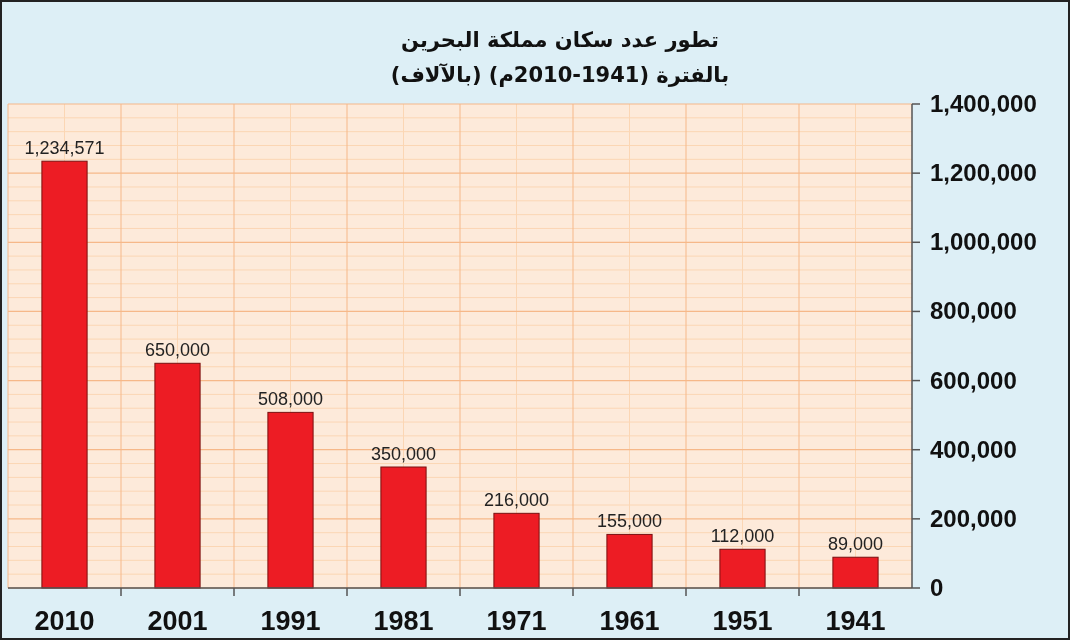 The width and height of the screenshot is (1070, 640). What do you see at coordinates (290, 399) in the screenshot?
I see `data-label: 508,000` at bounding box center [290, 399].